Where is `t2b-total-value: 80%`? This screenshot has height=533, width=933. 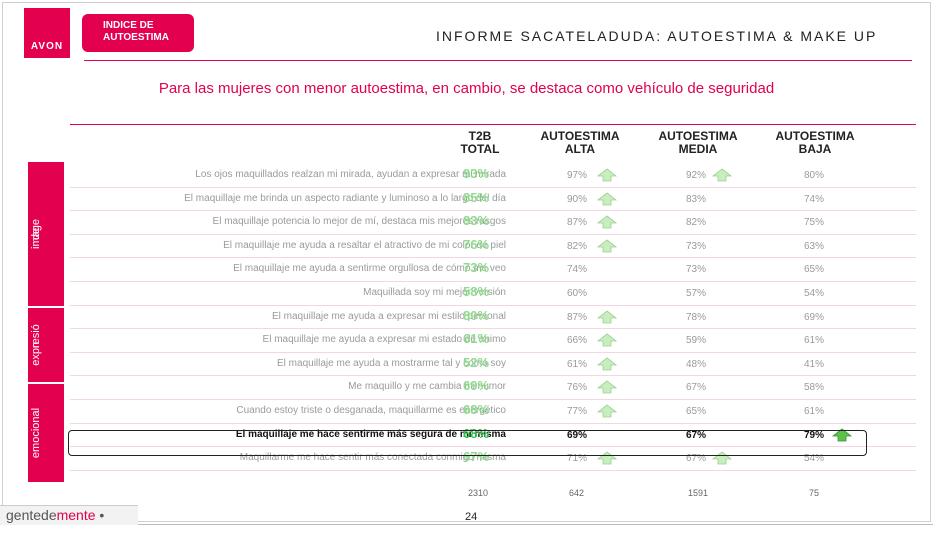
t2b-total-value: 80% is located at coordinates (476, 315).